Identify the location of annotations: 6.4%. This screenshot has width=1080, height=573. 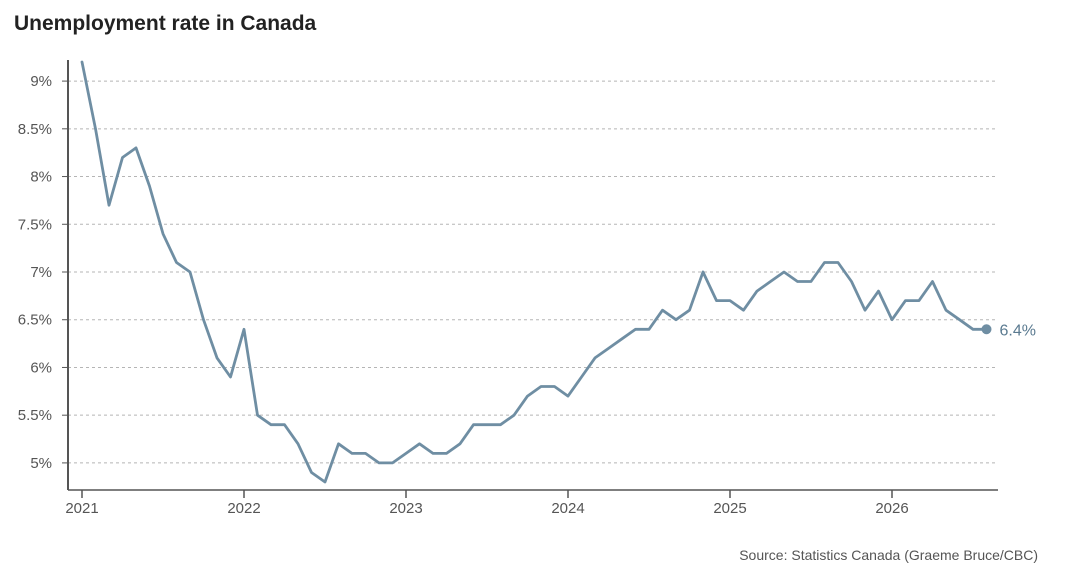
(1018, 330).